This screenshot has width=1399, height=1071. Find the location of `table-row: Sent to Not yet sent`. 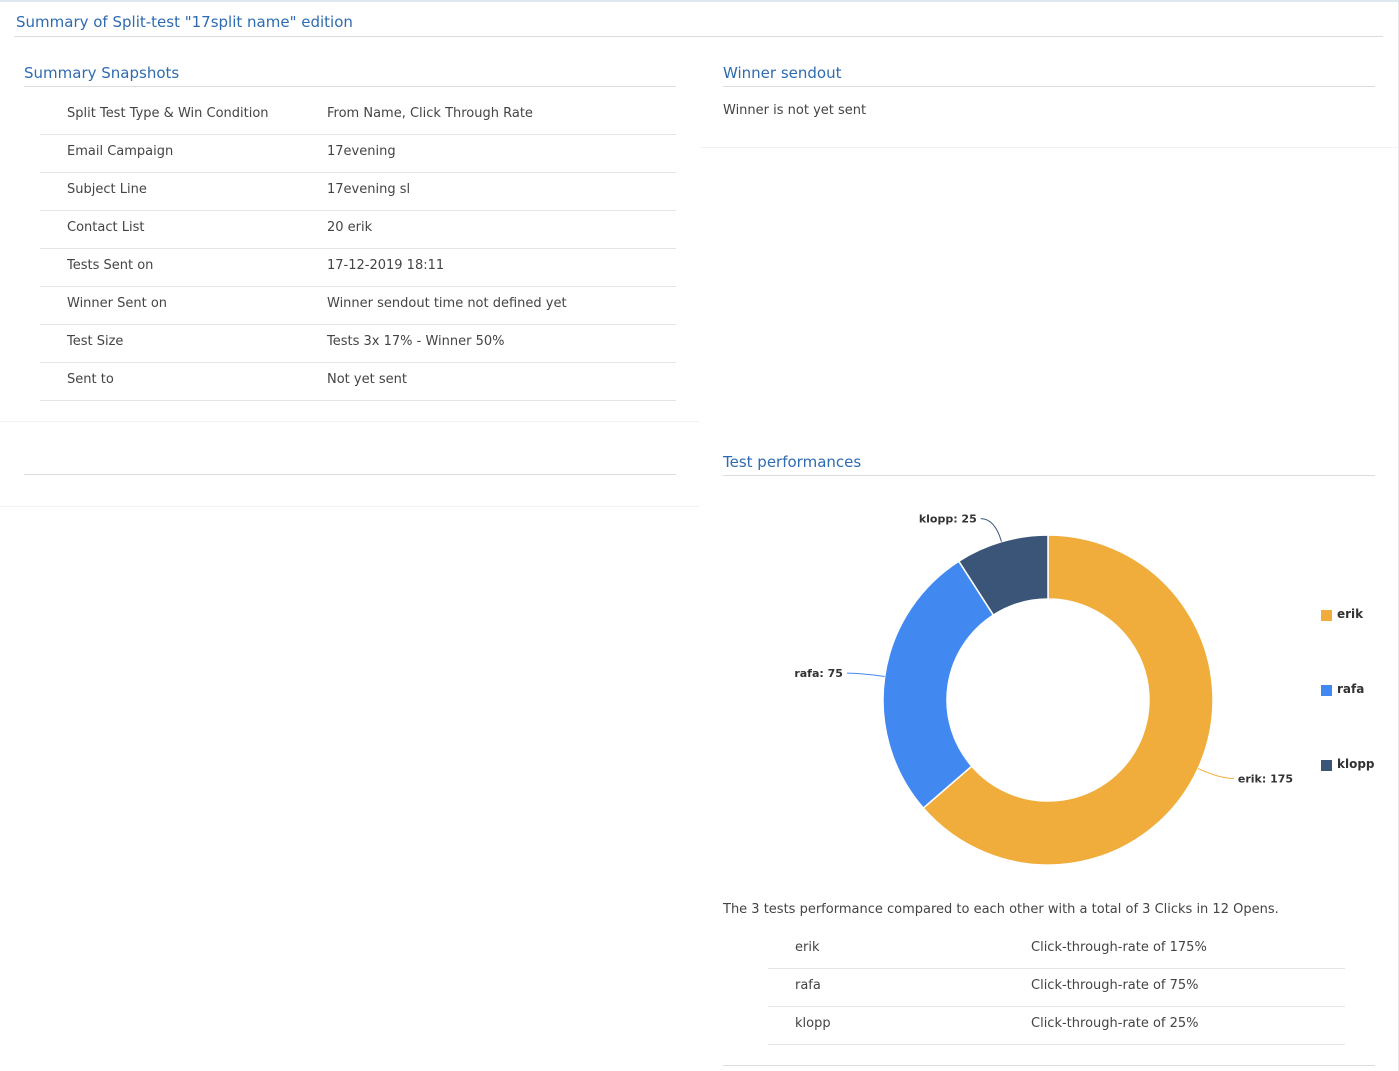

table-row: Sent to Not yet sent is located at coordinates (358, 381).